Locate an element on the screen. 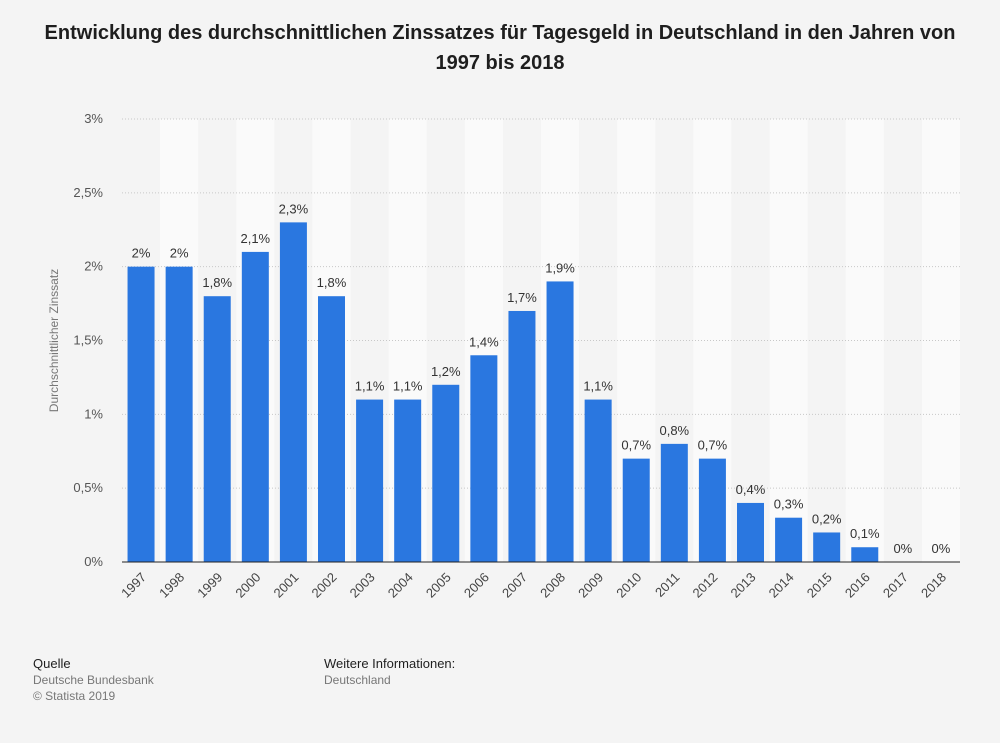 The image size is (1000, 743). y-axis-label: Durchschnittlicher Zinssatz is located at coordinates (54, 340).